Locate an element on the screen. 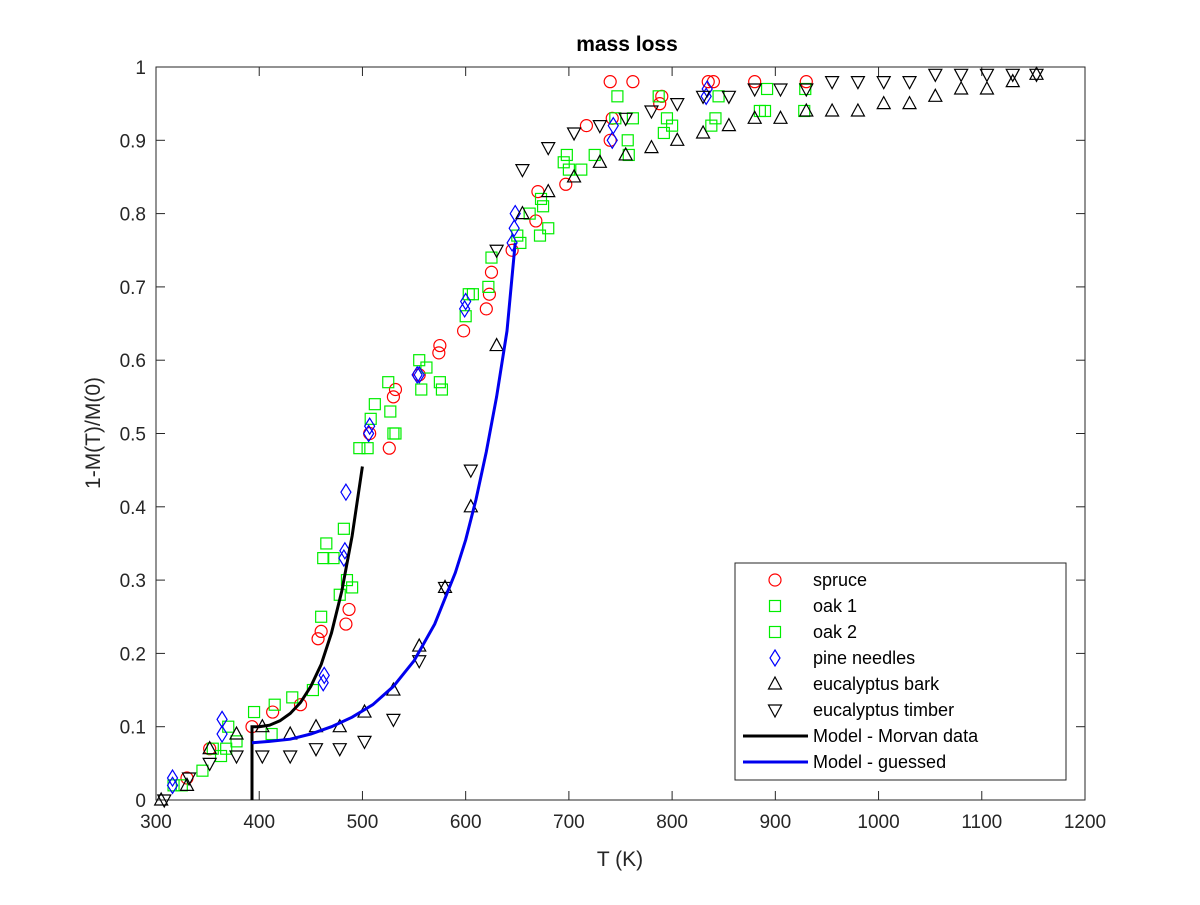  x-axis-label: T (K) is located at coordinates (620, 859).